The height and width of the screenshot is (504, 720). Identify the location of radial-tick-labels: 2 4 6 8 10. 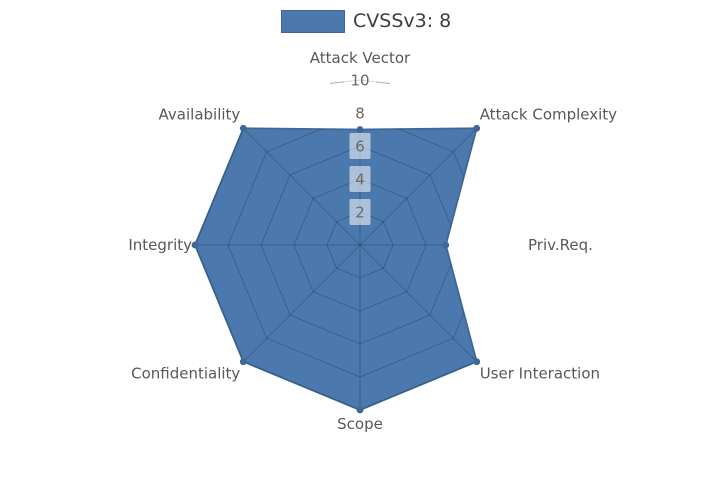
(360, 146).